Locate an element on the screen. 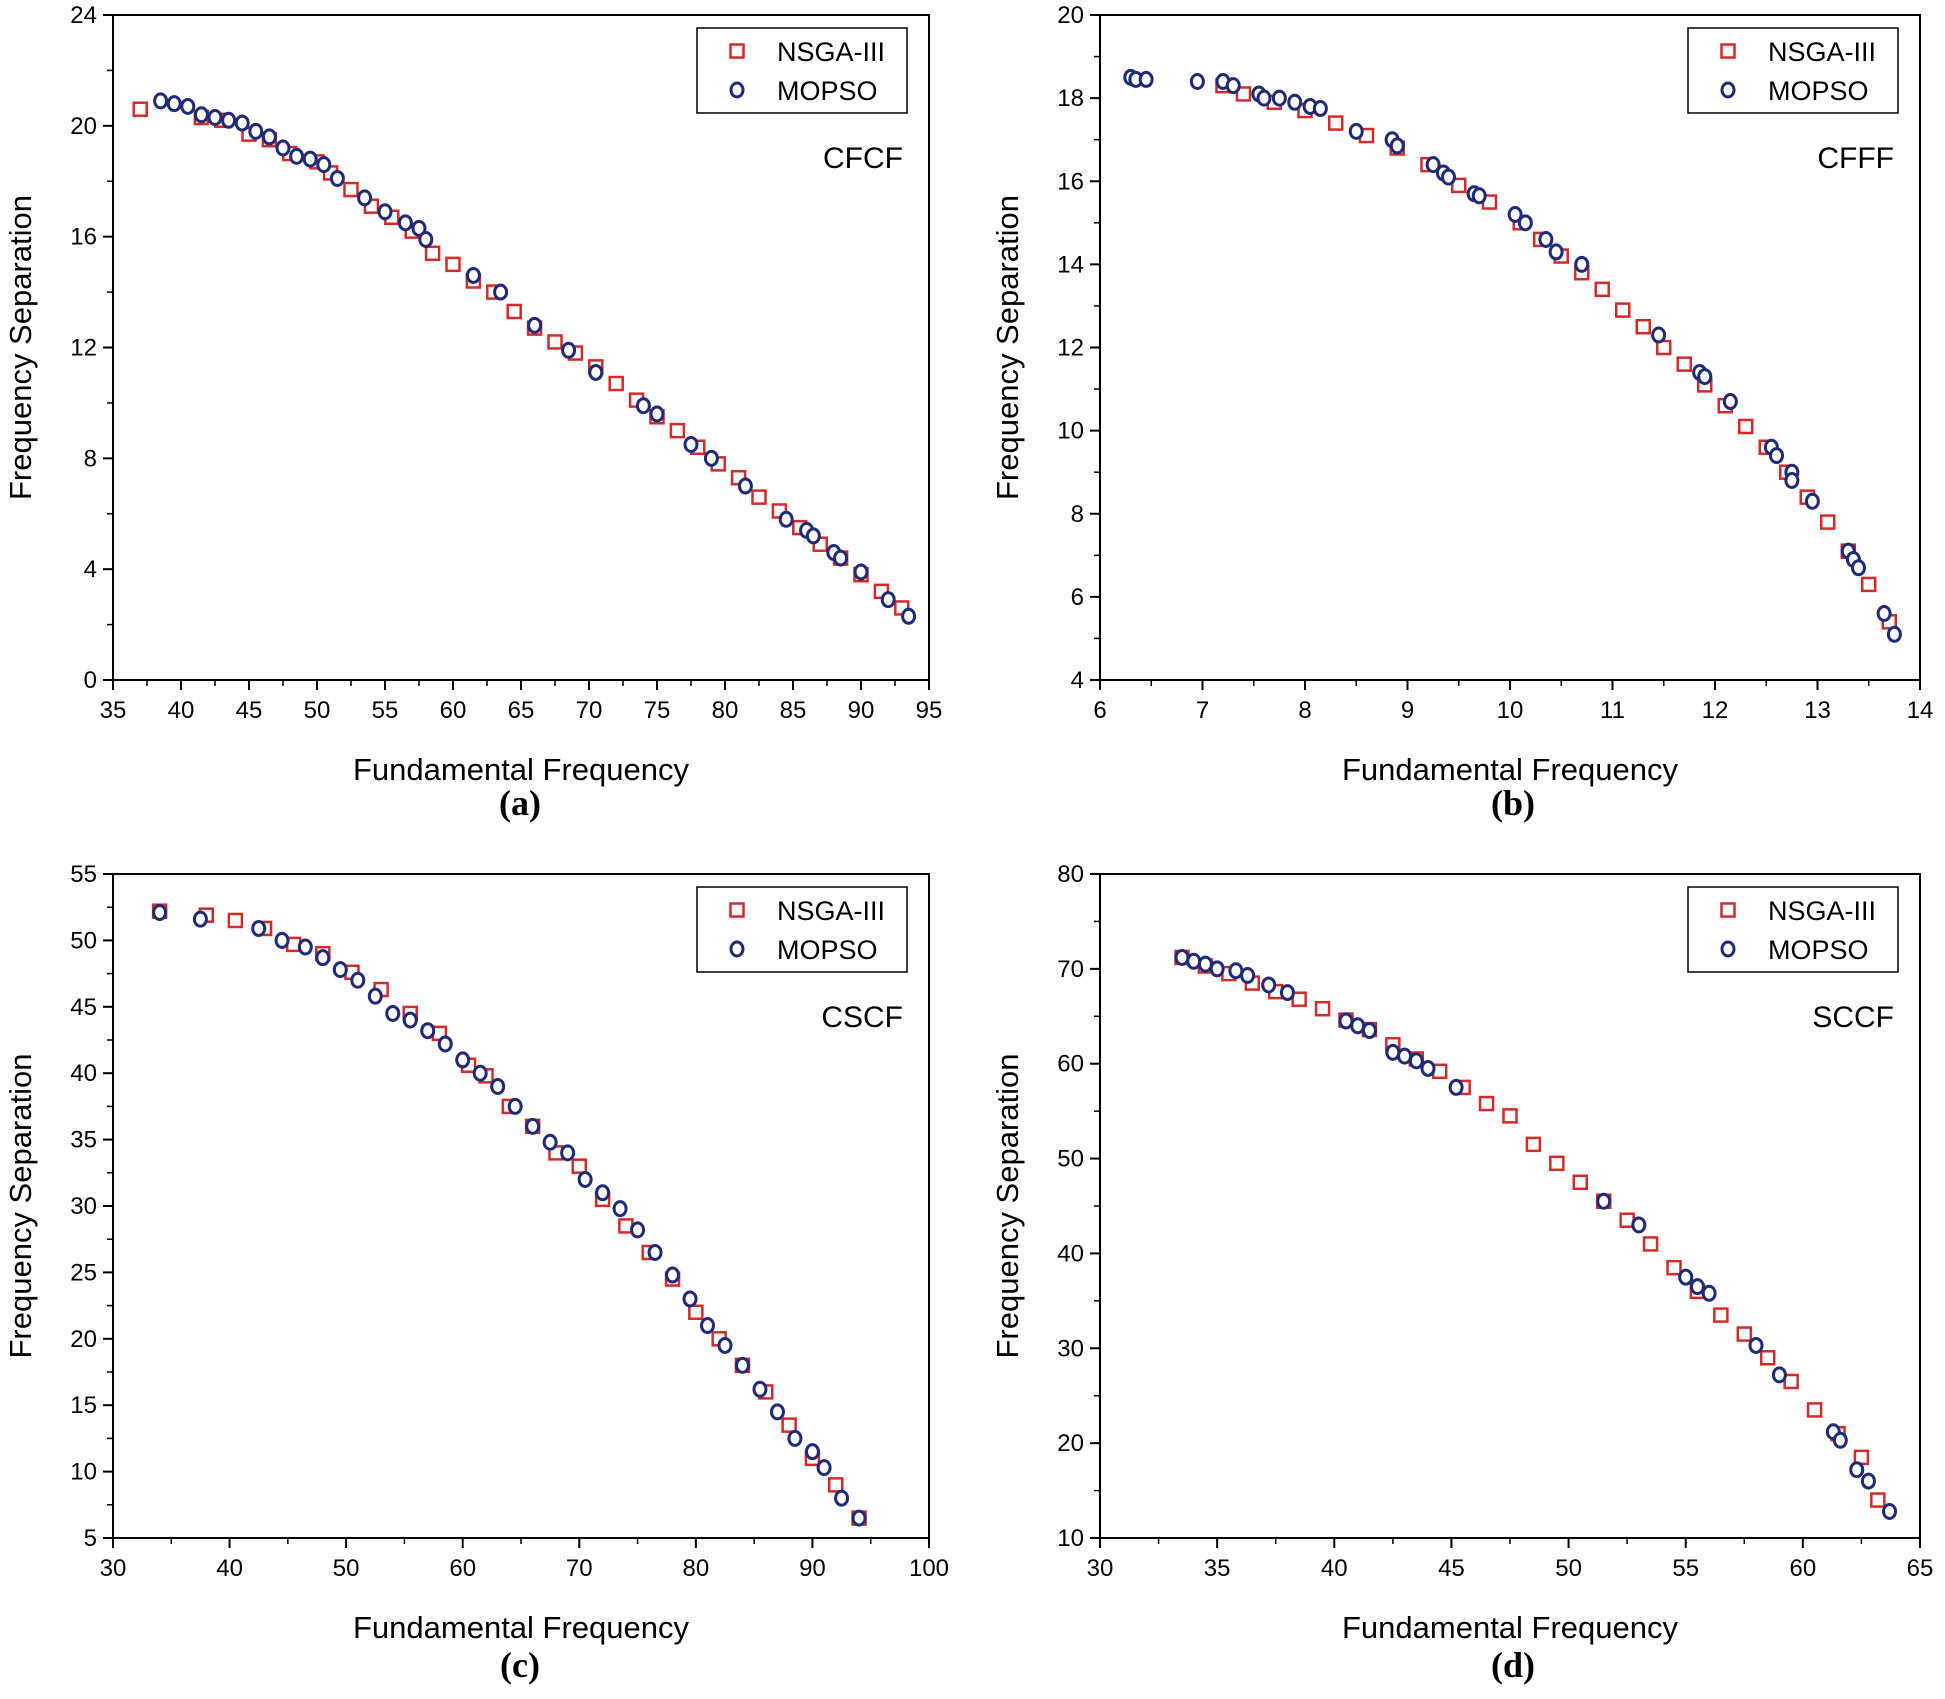 The width and height of the screenshot is (1945, 1699). x-tick-label: 45 is located at coordinates (1451, 1568).